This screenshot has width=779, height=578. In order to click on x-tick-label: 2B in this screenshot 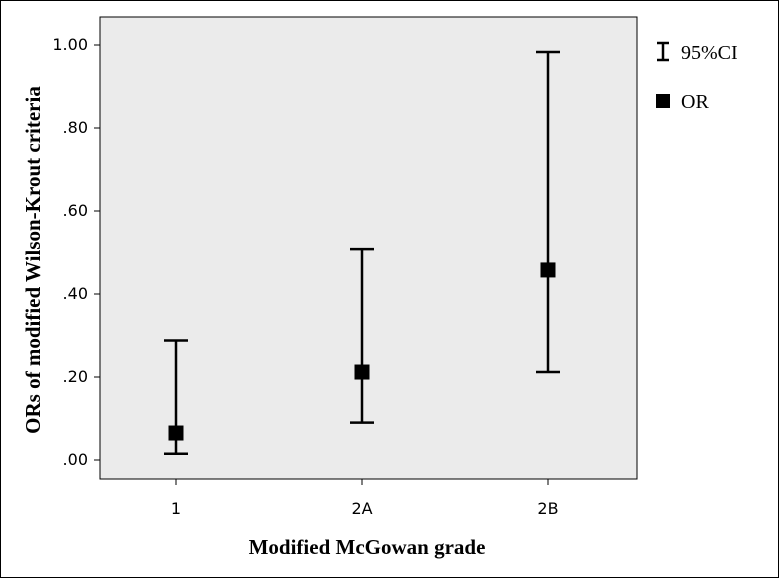, I will do `click(547, 508)`.